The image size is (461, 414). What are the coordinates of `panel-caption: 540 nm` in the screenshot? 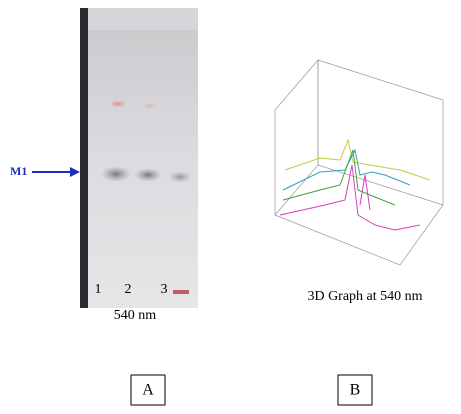 It's located at (135, 315).